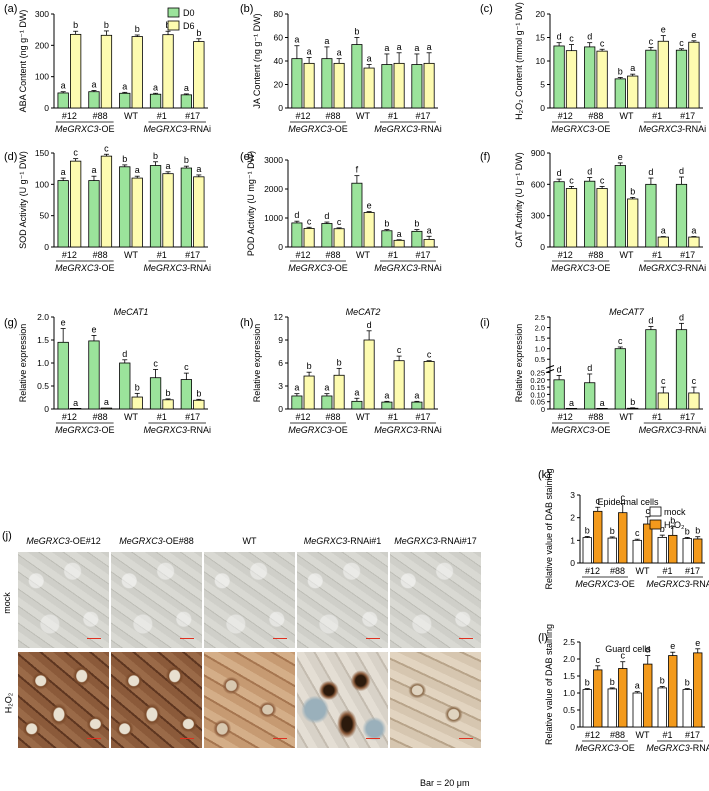 The image size is (709, 791). I want to click on panel-c-sig-letter: d, so click(589, 37).